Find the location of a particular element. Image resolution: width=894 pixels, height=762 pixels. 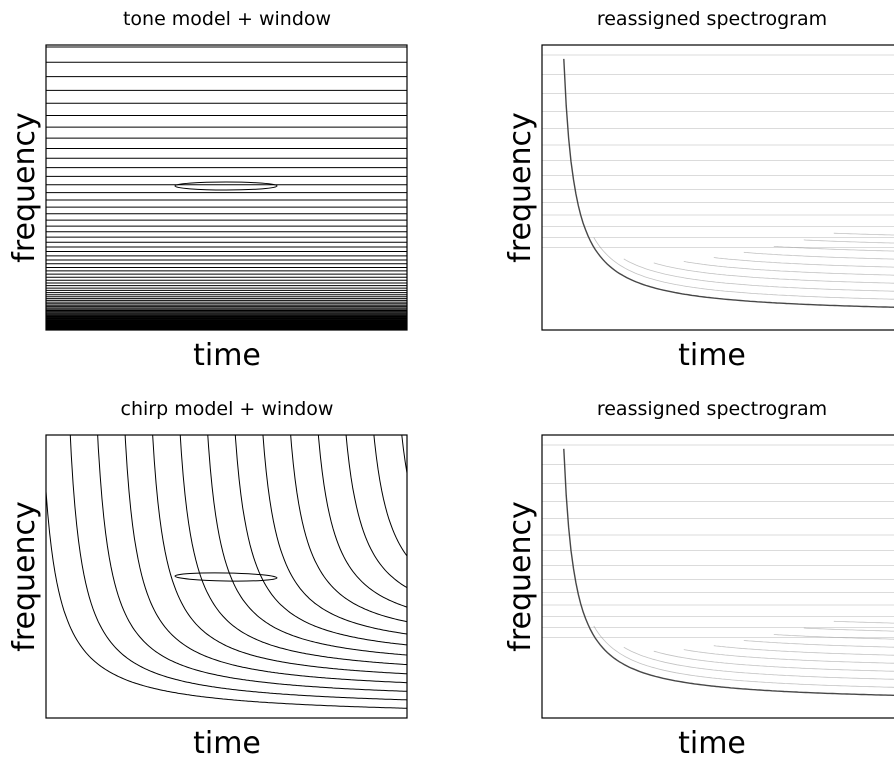

tone-base is located at coordinates (226, 325).